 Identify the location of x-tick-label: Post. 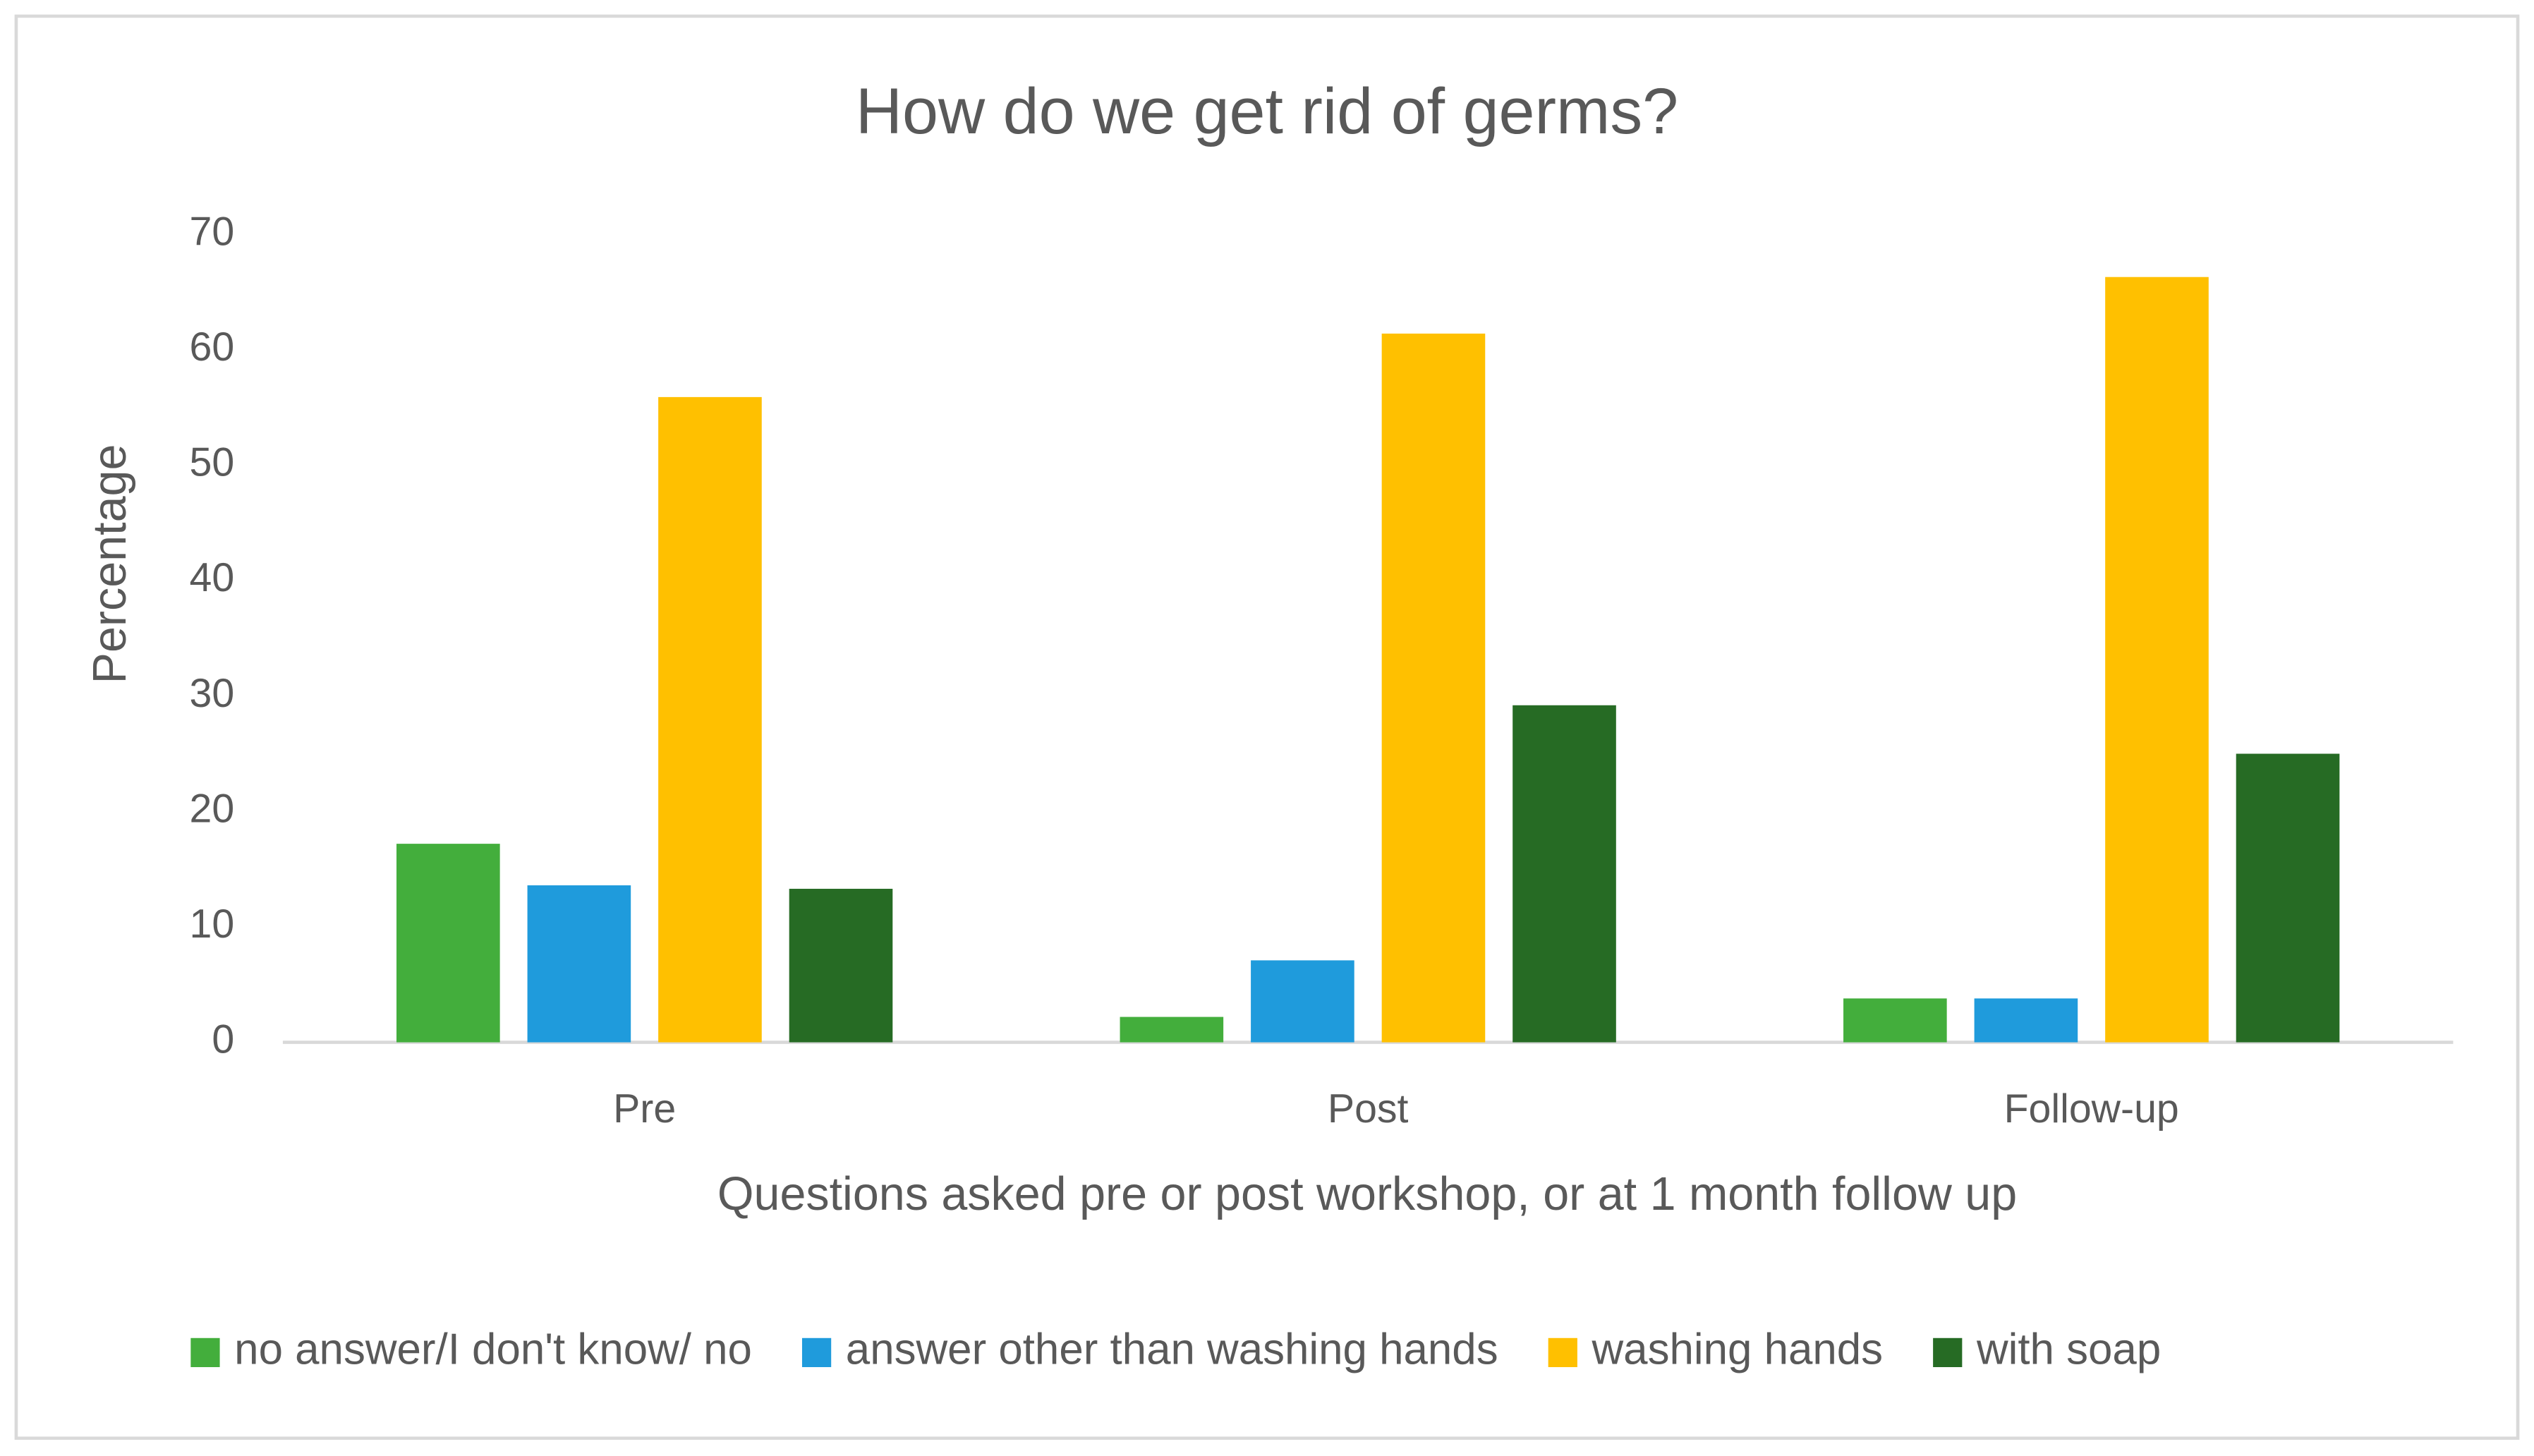
(1368, 1109).